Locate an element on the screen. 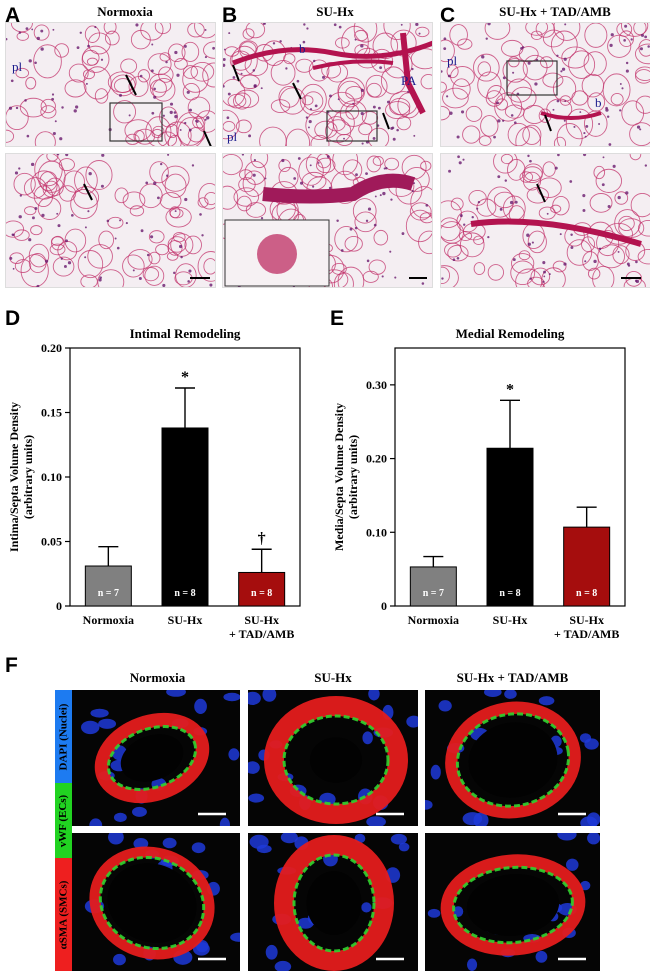 The height and width of the screenshot is (975, 650). zoom-box is located at coordinates (532, 78).